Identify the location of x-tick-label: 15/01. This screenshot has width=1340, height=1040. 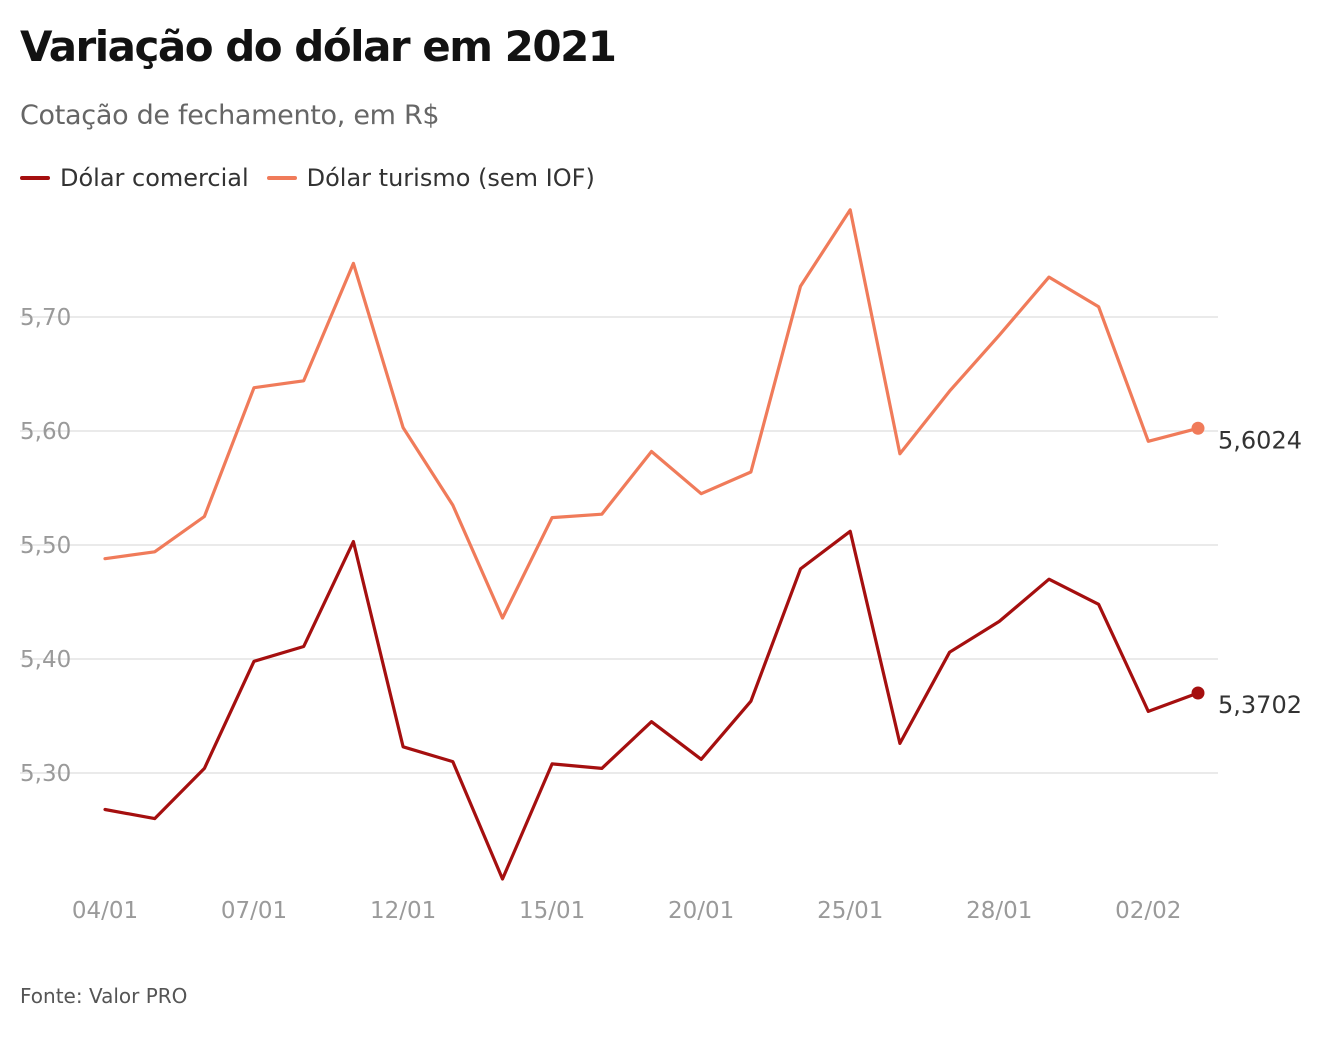
(552, 911).